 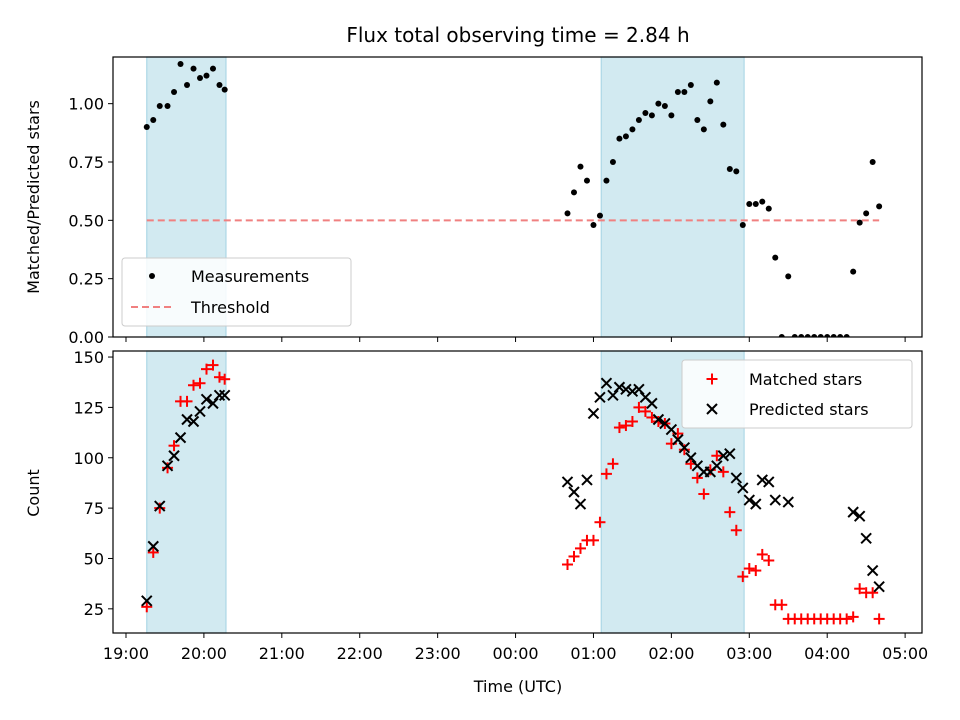 What do you see at coordinates (94, 609) in the screenshot?
I see `y-tick-label: 25` at bounding box center [94, 609].